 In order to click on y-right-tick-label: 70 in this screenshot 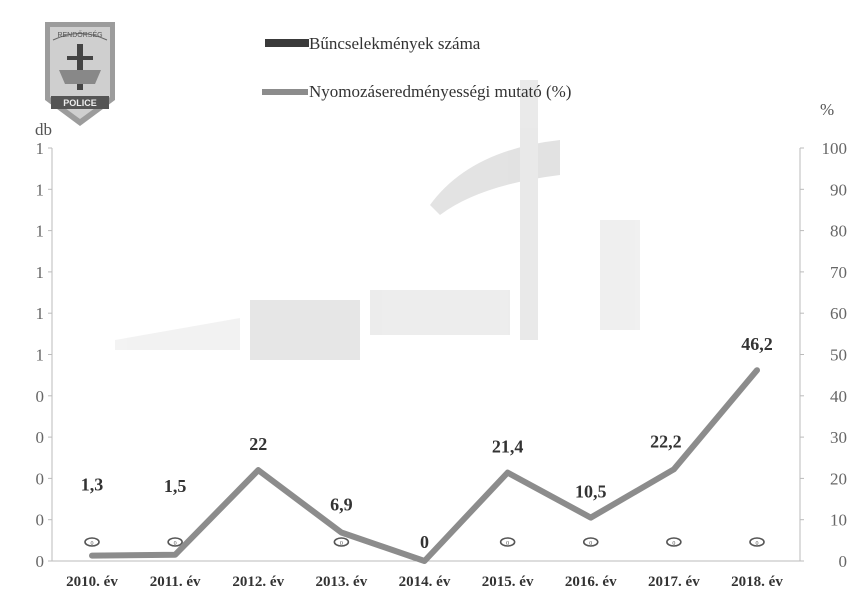, I will do `click(838, 272)`.